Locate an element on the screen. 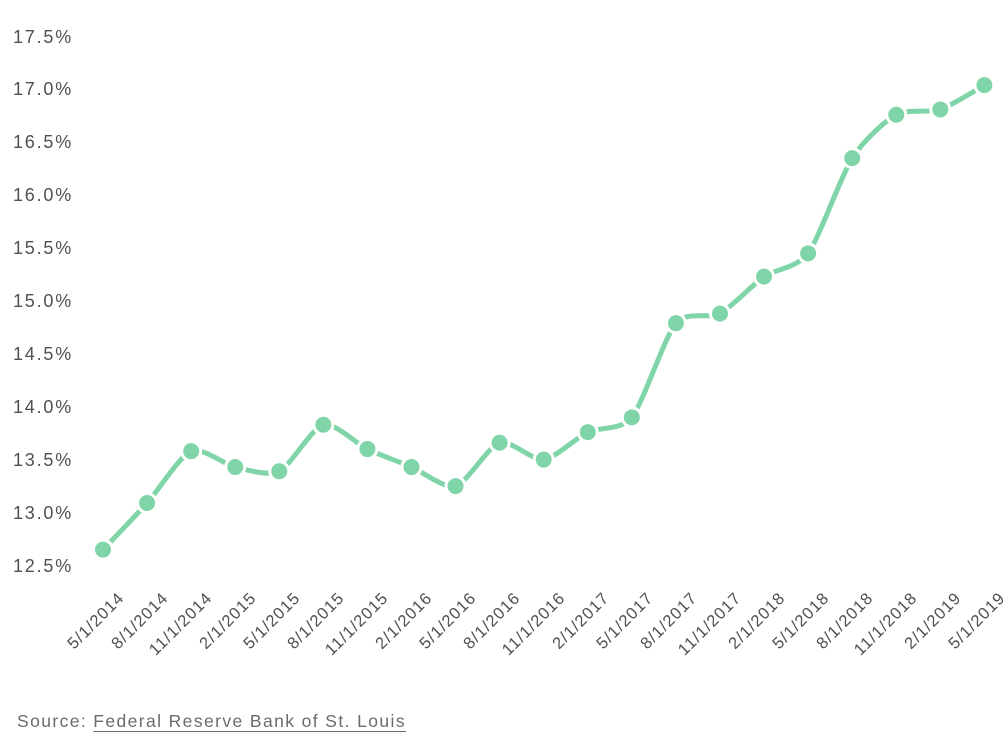 The height and width of the screenshot is (744, 1003). x-tick-label: 11/1/2016 is located at coordinates (533, 624).